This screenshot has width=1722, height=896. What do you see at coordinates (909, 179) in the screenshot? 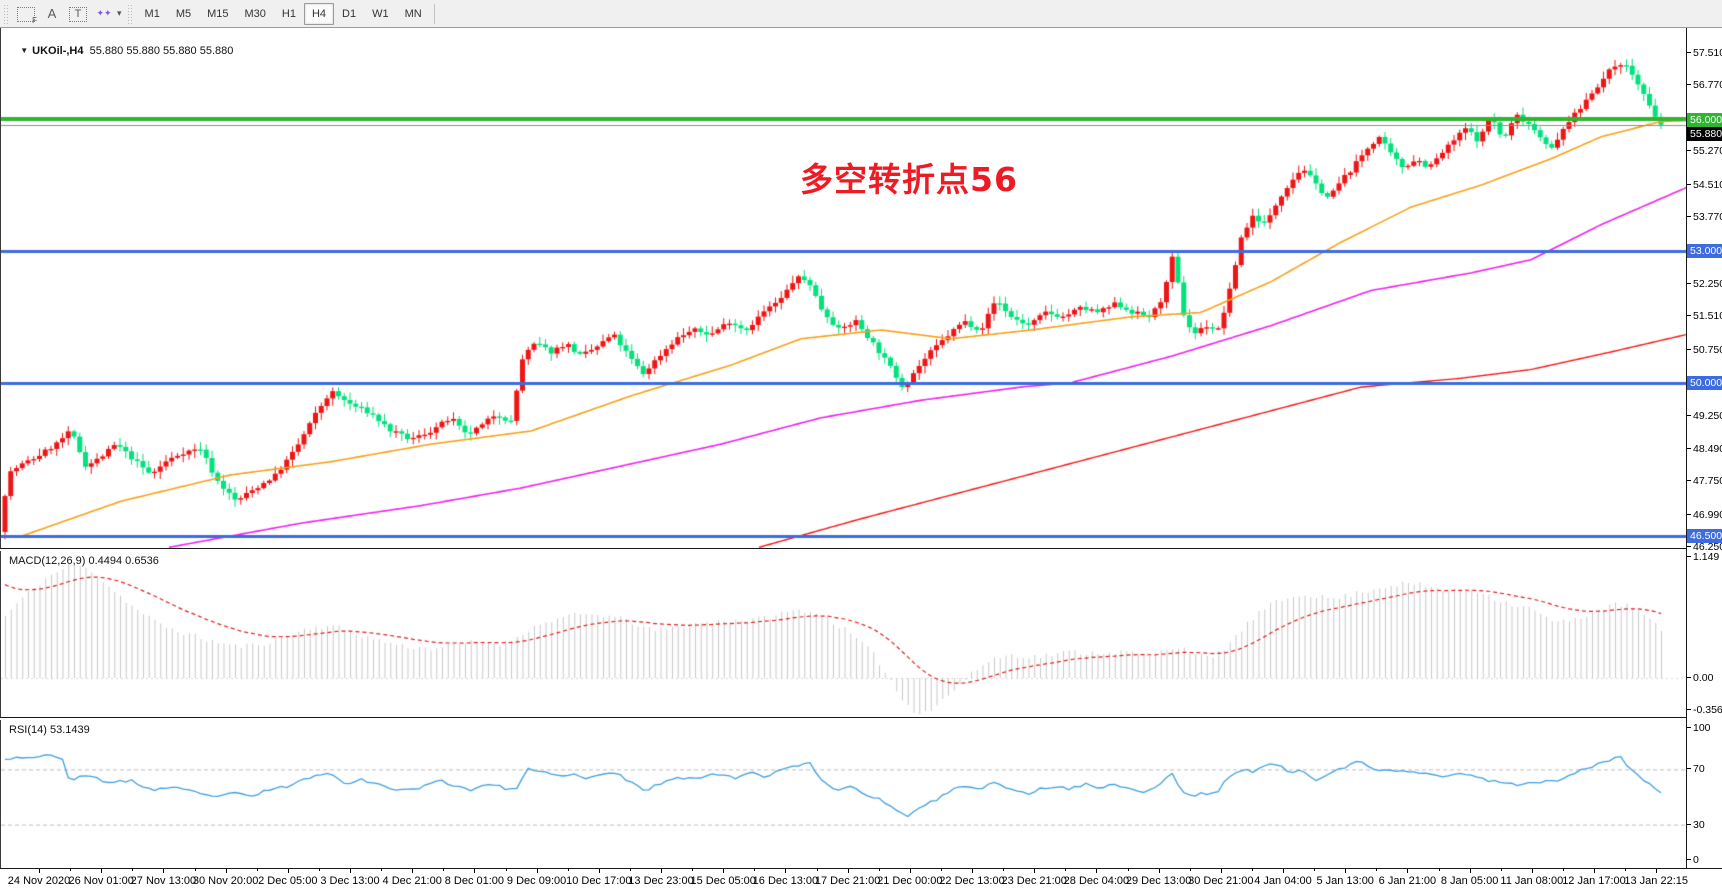
I see `price-annotation-text: 多空转折点56` at bounding box center [909, 179].